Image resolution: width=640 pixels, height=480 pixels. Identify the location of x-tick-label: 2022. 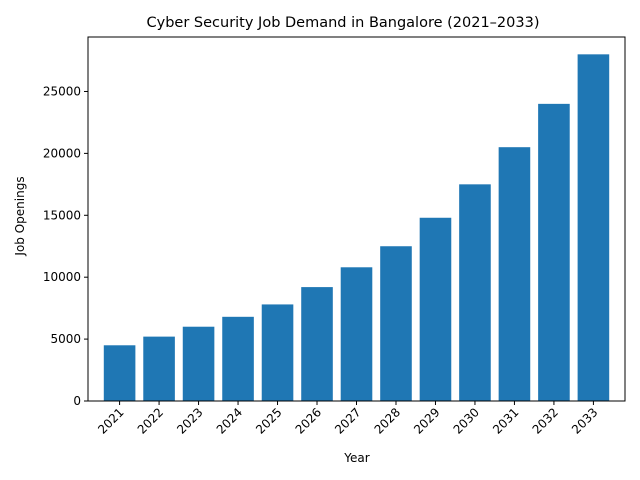
(150, 420).